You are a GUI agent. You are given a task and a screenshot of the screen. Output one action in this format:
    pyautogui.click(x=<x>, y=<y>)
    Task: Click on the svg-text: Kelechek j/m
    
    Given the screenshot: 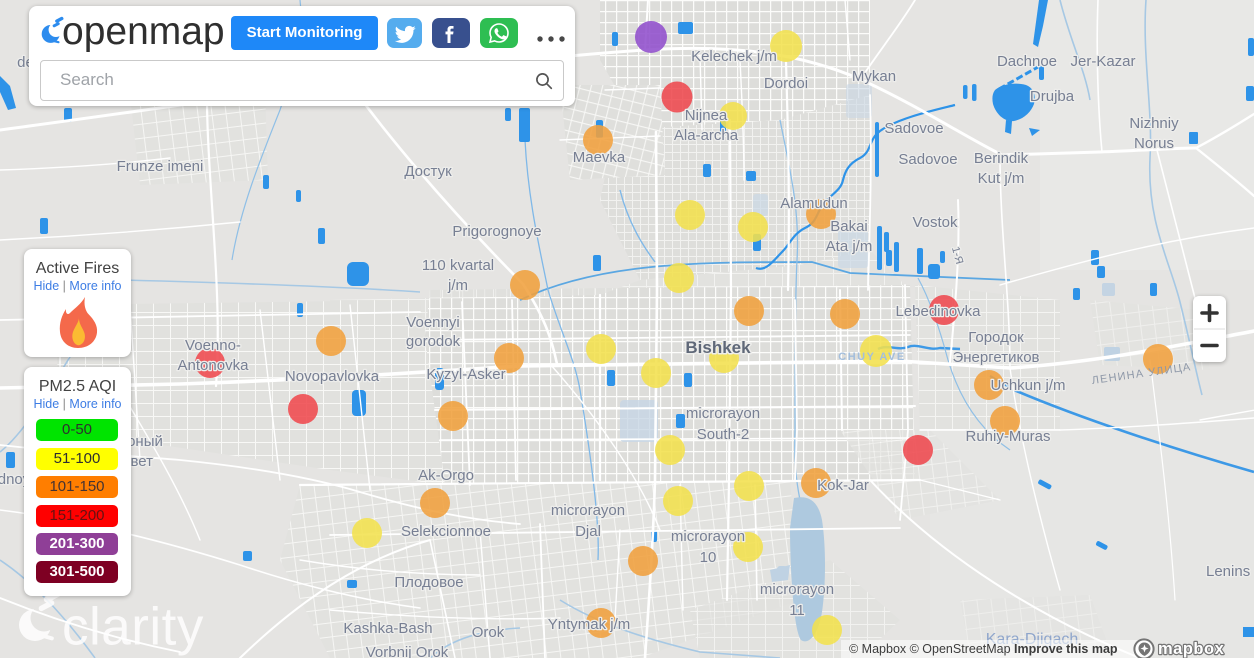 What is the action you would take?
    pyautogui.click(x=734, y=56)
    